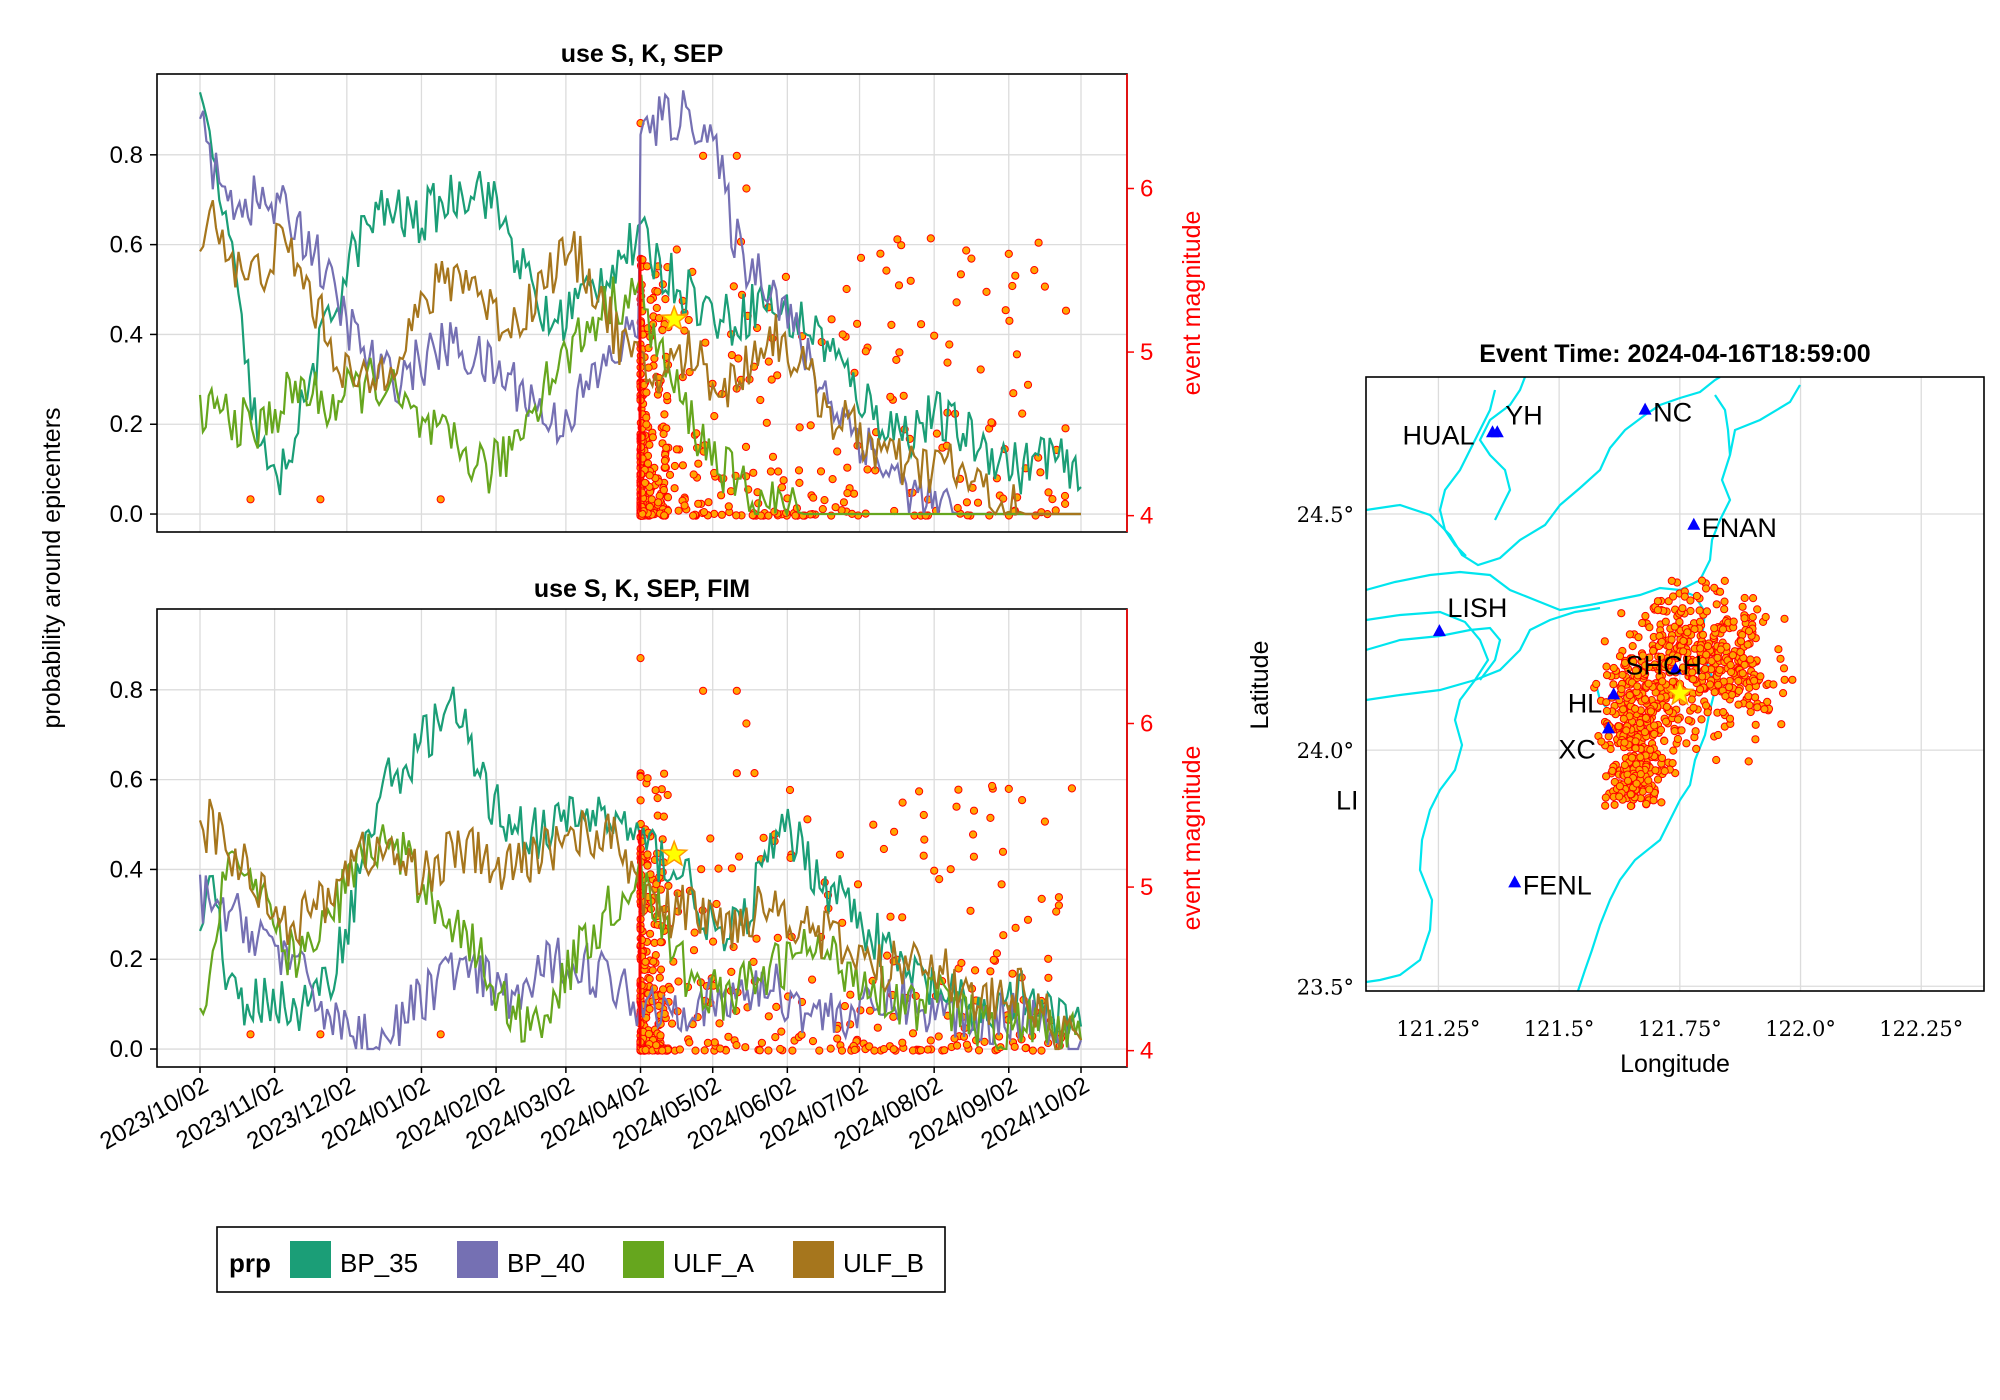 The width and height of the screenshot is (2000, 1400). I want to click on legend: prp BP_35 BP_40 ULF_A ULF_B, so click(581, 1259).